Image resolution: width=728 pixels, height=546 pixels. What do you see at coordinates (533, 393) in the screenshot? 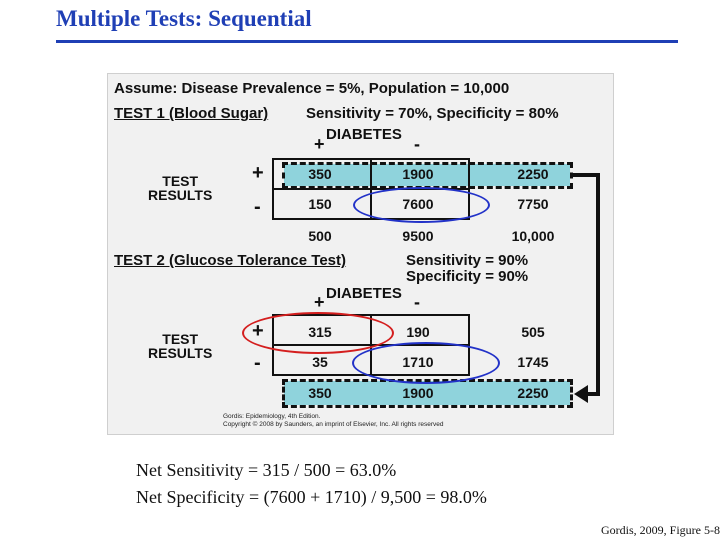
I see `test2-cell-total-total: 2250` at bounding box center [533, 393].